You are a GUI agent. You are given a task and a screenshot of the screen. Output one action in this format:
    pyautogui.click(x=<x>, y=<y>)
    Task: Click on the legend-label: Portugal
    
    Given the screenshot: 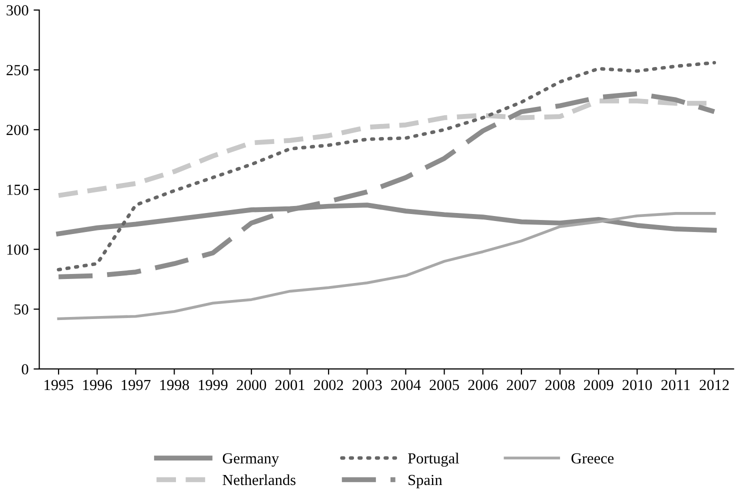 What is the action you would take?
    pyautogui.click(x=434, y=459)
    